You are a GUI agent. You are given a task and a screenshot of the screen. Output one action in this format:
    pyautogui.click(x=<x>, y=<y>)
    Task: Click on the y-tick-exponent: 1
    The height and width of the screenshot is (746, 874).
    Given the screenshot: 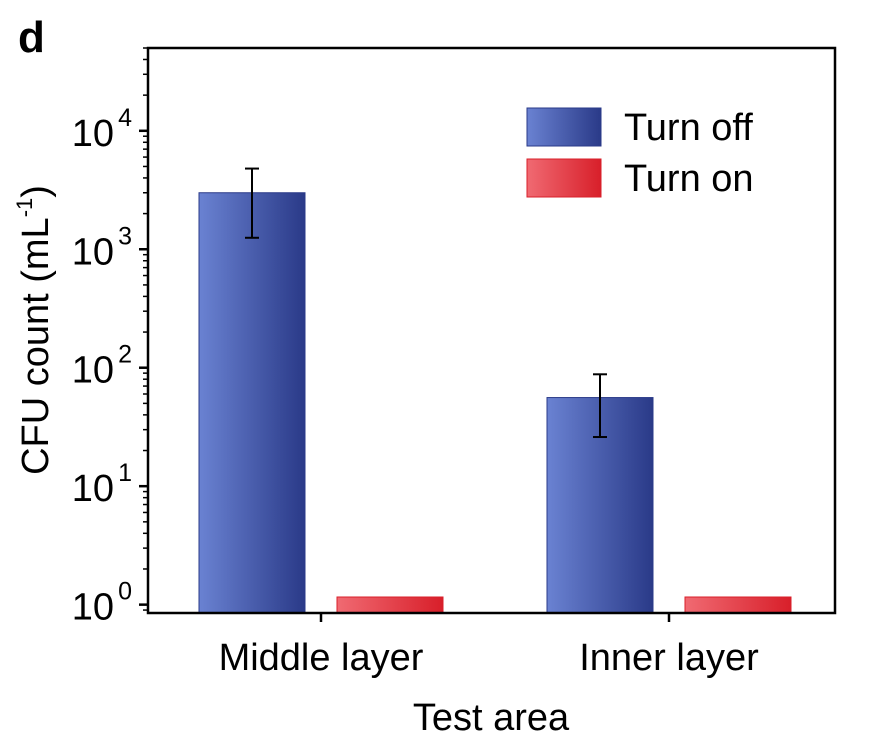 What is the action you would take?
    pyautogui.click(x=125, y=473)
    